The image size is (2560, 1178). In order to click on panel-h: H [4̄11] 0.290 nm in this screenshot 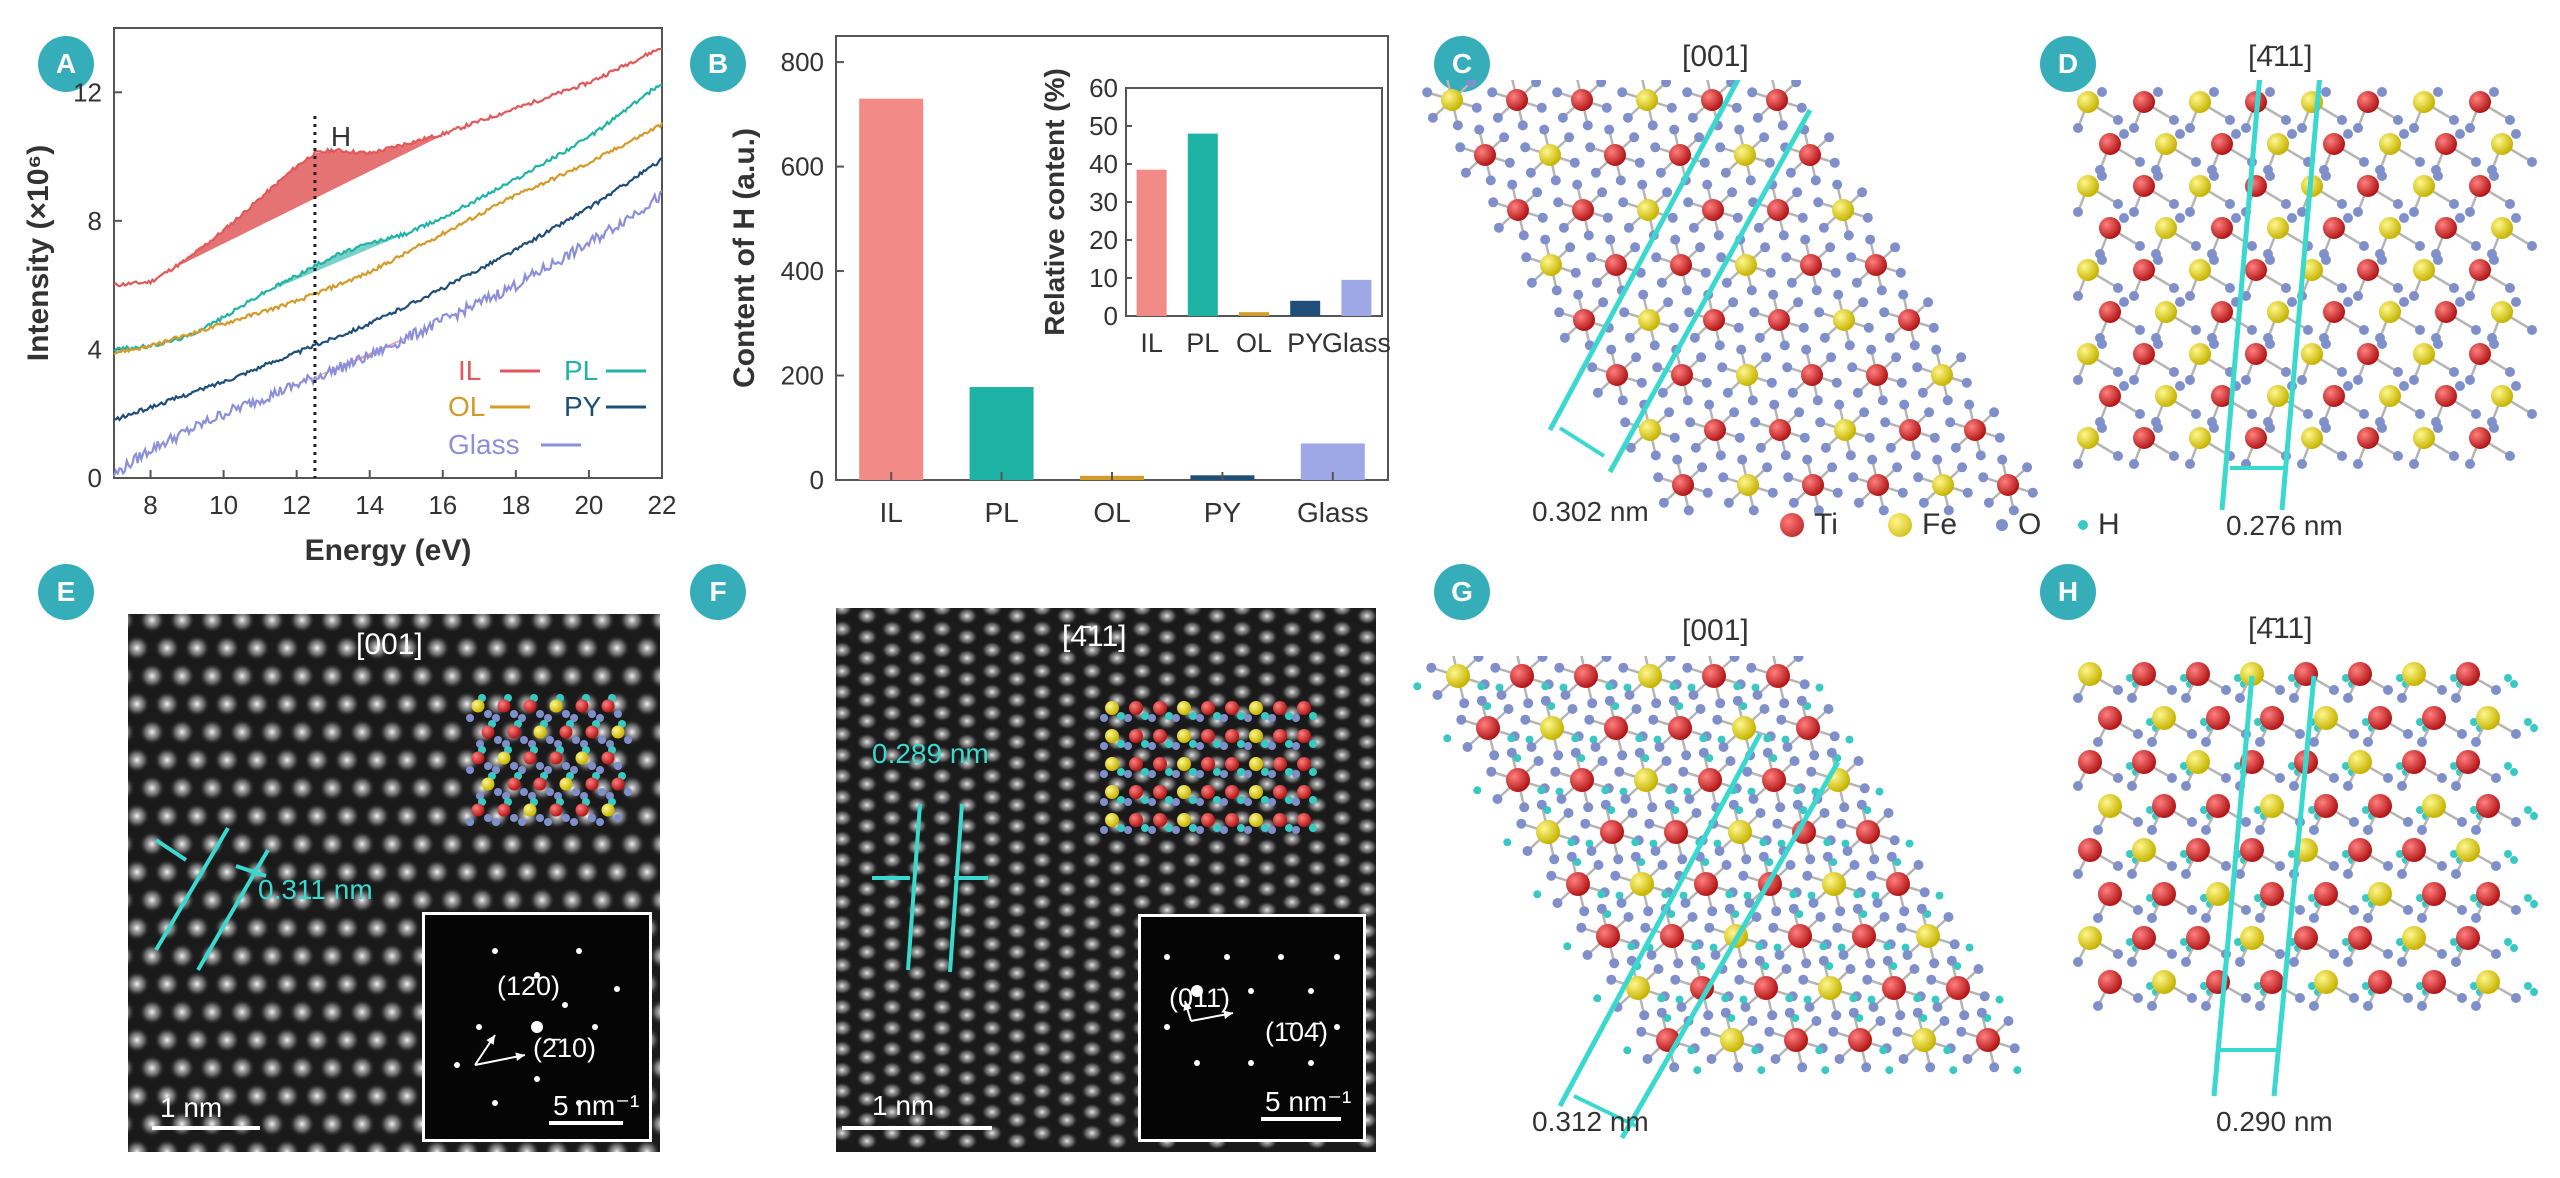, I will do `click(2295, 869)`.